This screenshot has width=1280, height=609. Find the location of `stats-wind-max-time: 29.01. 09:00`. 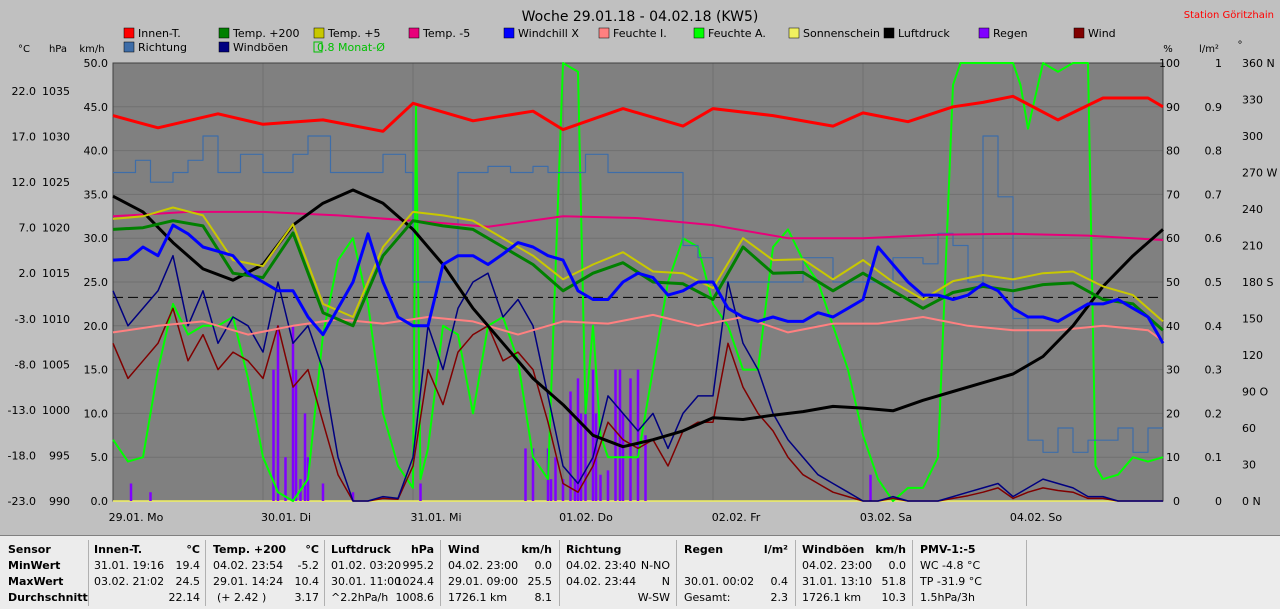

stats-wind-max-time: 29.01. 09:00 is located at coordinates (483, 581).